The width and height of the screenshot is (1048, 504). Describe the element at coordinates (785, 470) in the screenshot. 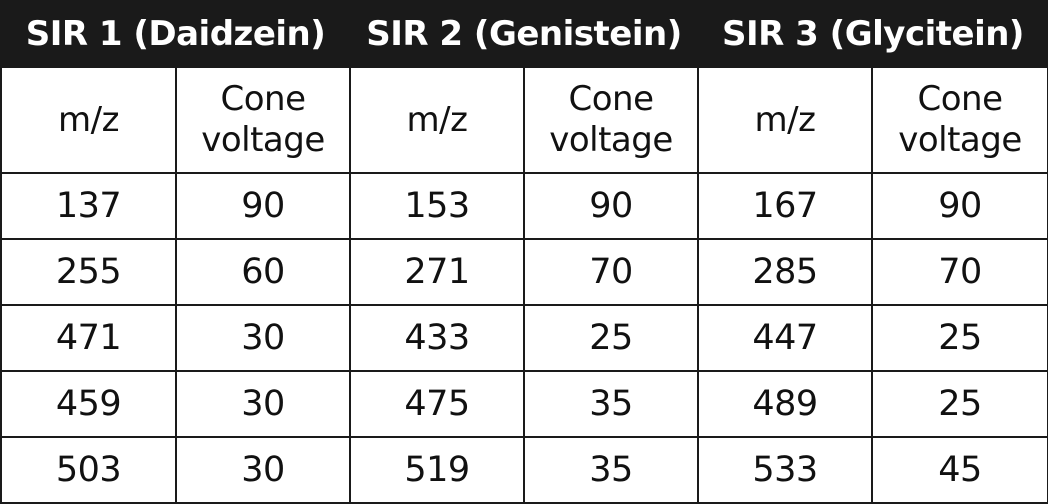

I see `table-cell: 533` at that location.